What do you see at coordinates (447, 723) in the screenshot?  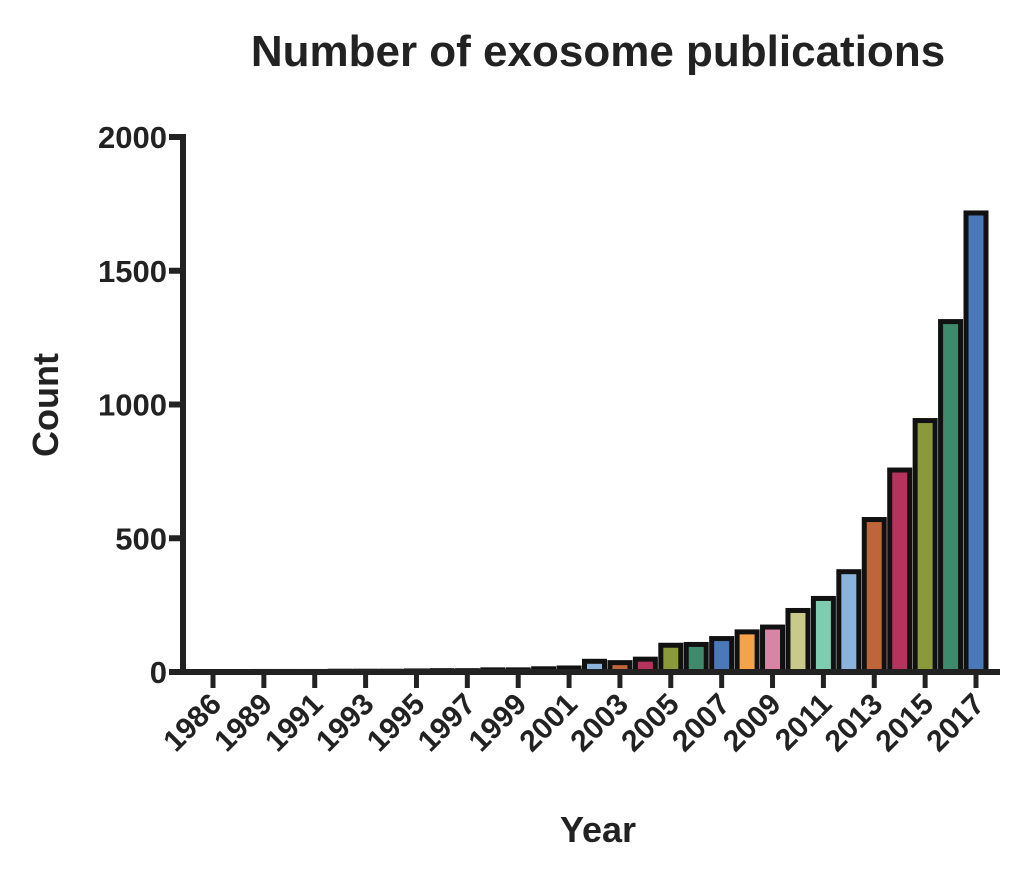 I see `x-tick-label: 1997` at bounding box center [447, 723].